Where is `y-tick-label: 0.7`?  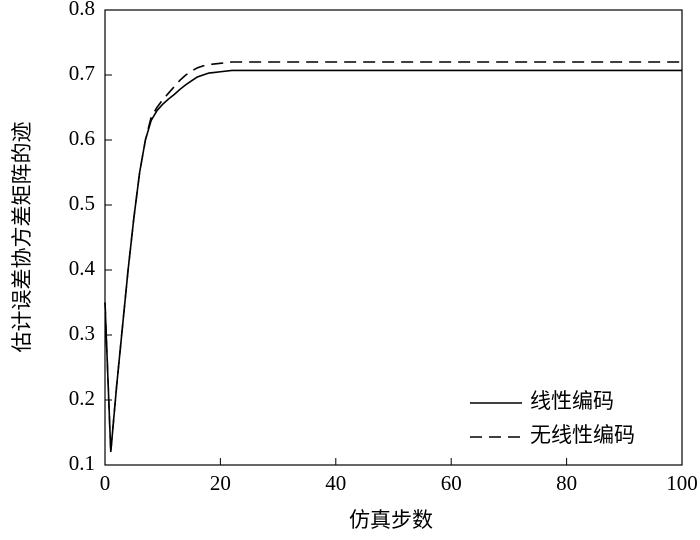
y-tick-label: 0.7 is located at coordinates (82, 73).